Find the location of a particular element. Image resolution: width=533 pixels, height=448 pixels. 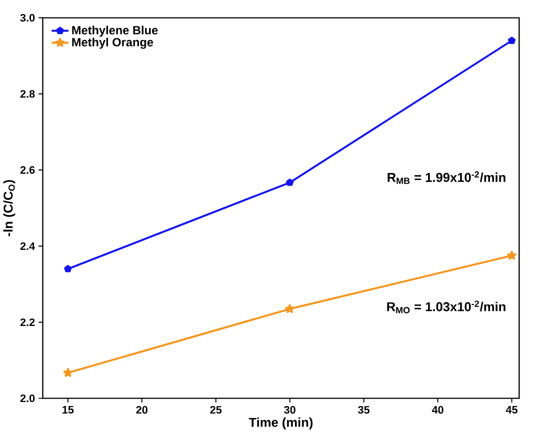

y-tick-label: 3.0 is located at coordinates (27, 18).